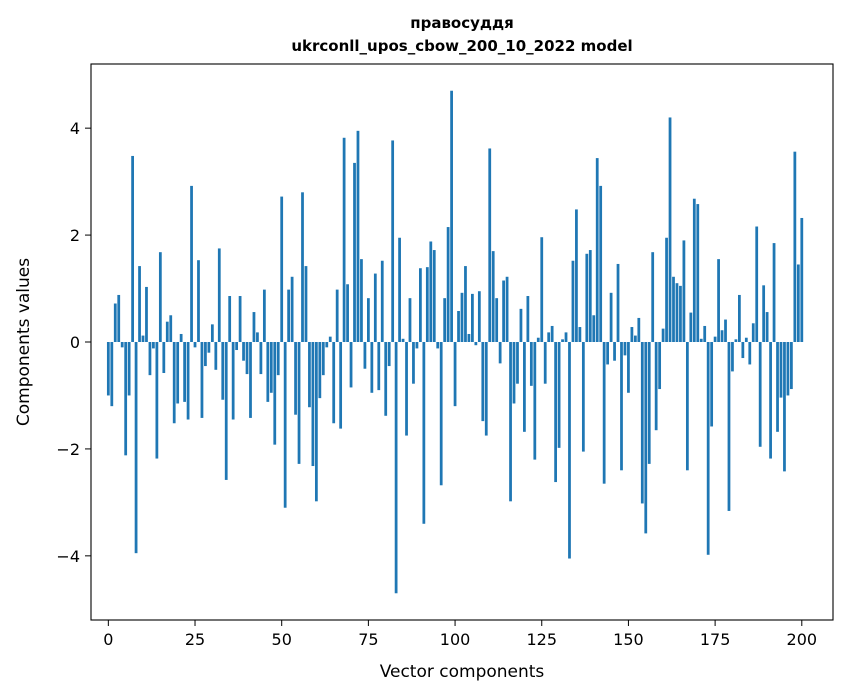 This screenshot has height=696, width=847. I want to click on chart-subtitle: ukrconll_upos_cbow_200_10_2022 model, so click(461, 46).